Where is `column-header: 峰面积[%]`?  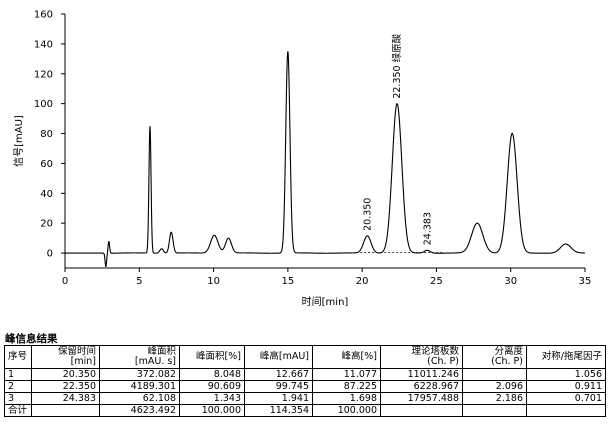
column-header: 峰面积[%] is located at coordinates (212, 357).